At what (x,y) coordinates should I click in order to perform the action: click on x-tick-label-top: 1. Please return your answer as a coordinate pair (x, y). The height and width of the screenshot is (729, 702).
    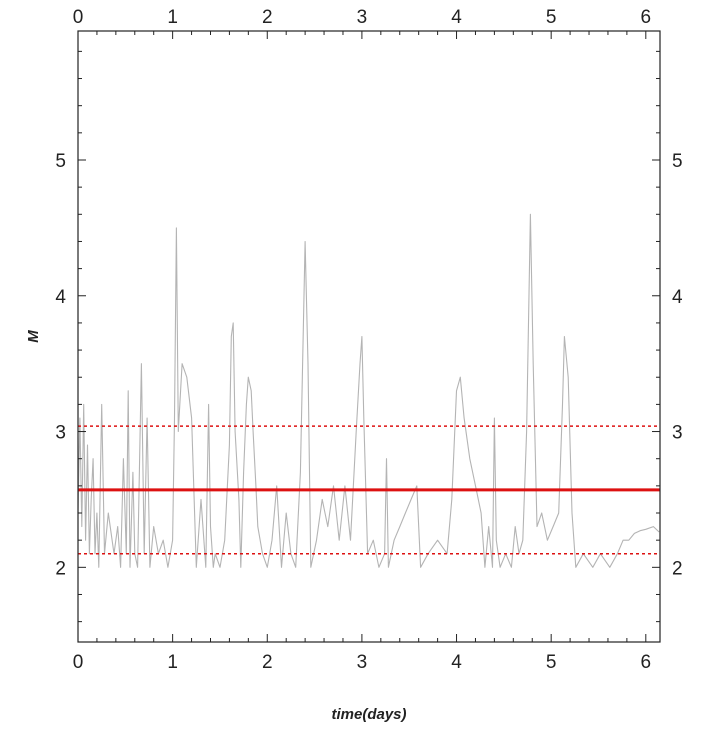
    Looking at the image, I should click on (172, 17).